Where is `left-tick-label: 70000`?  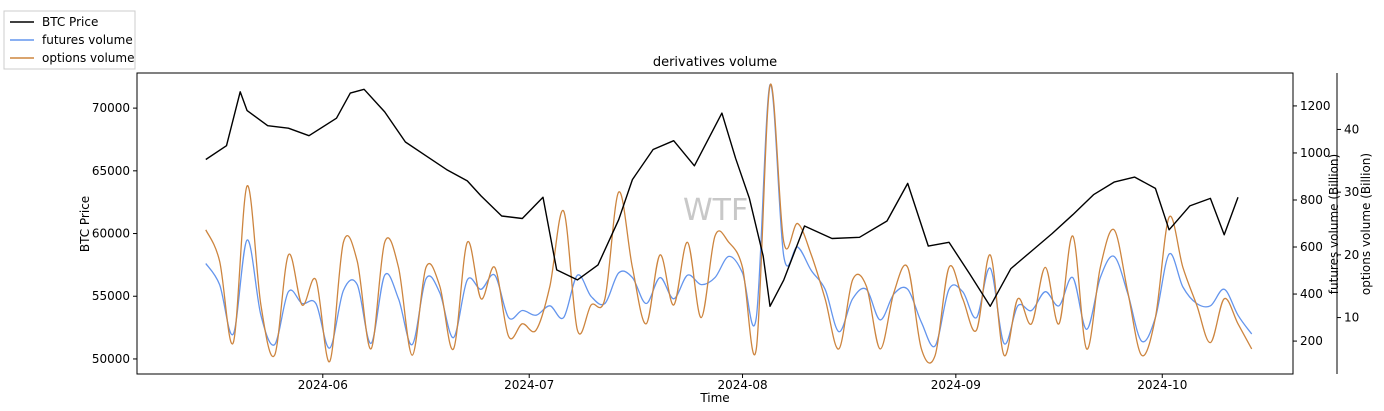 left-tick-label: 70000 is located at coordinates (111, 108).